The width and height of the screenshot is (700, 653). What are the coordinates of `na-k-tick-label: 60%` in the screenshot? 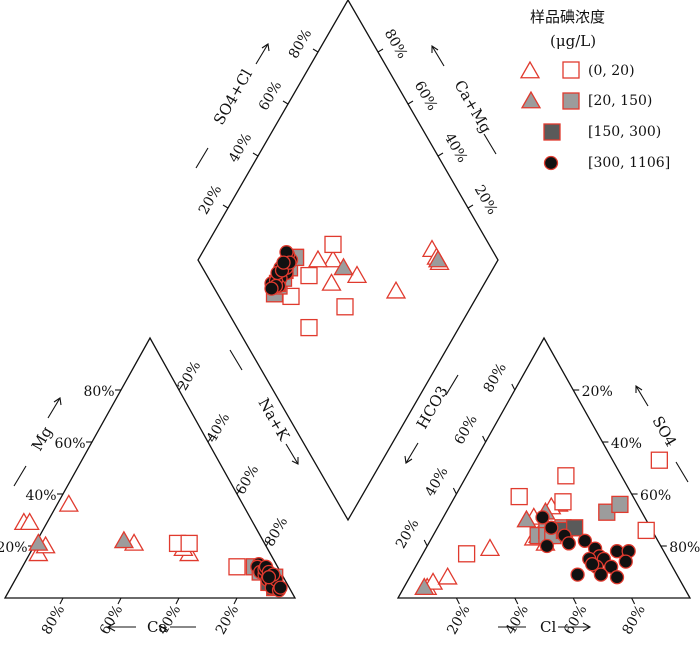 It's located at (247, 480).